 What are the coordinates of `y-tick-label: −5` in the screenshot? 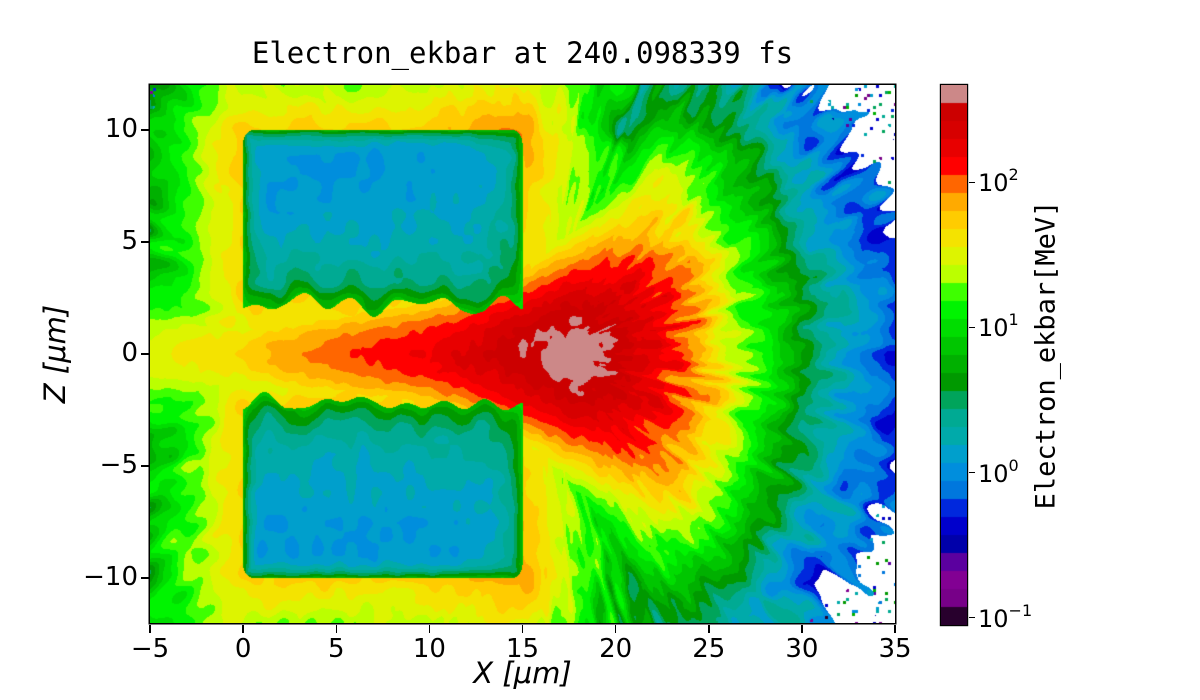 It's located at (118, 465).